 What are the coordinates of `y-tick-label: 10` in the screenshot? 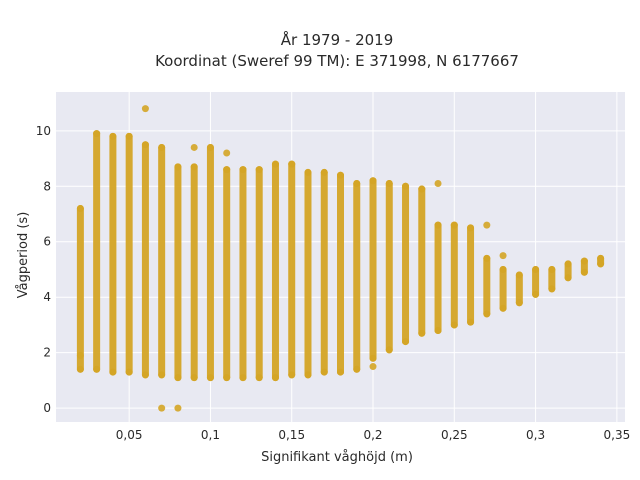 It's located at (43, 131).